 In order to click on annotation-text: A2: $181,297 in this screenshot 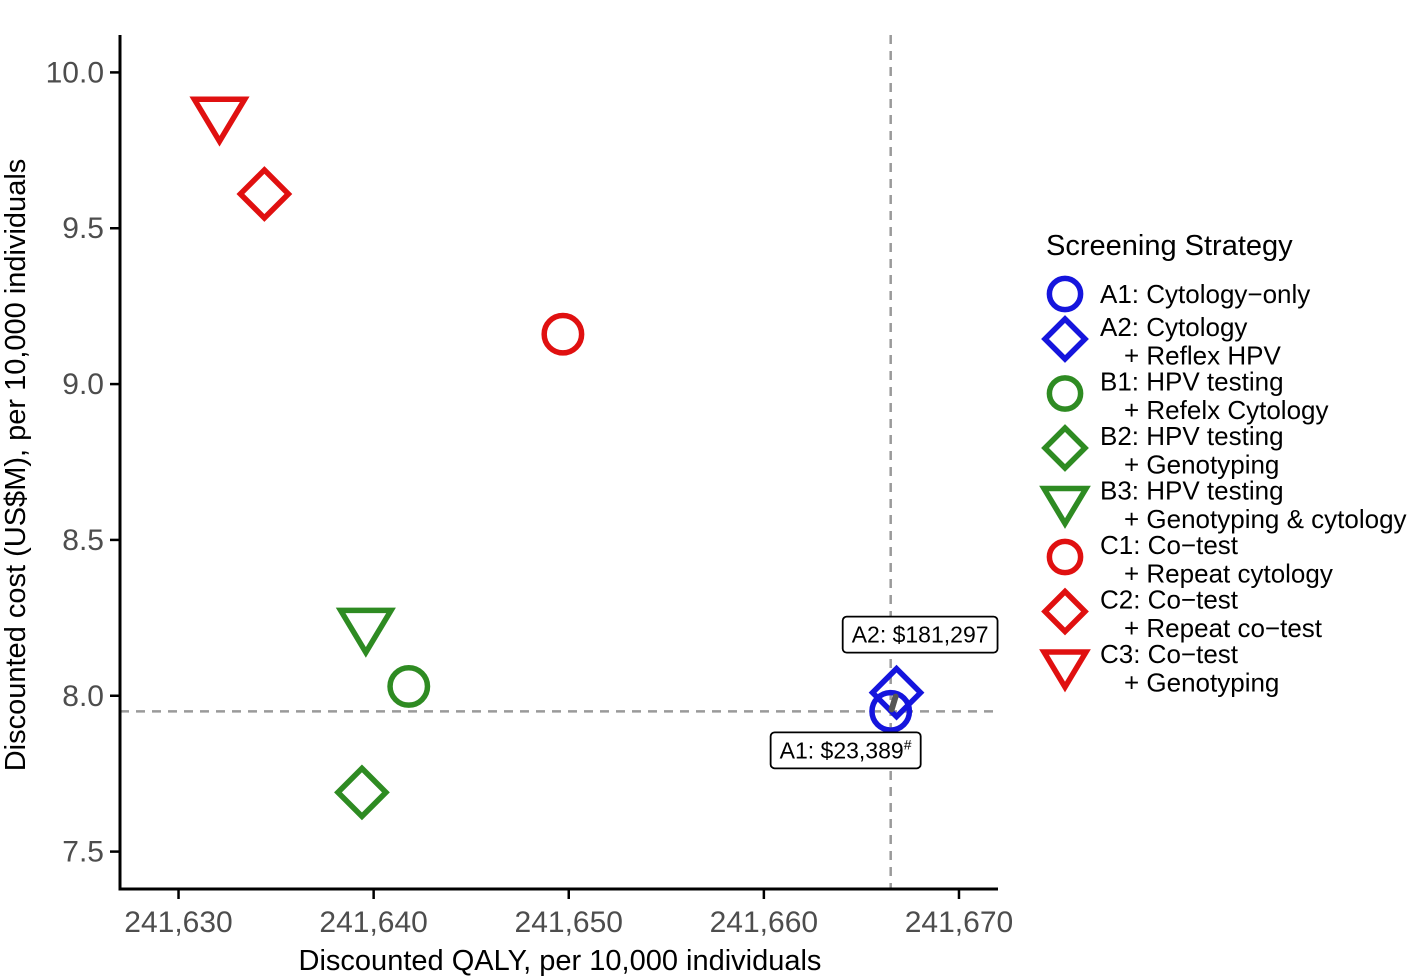, I will do `click(920, 635)`.